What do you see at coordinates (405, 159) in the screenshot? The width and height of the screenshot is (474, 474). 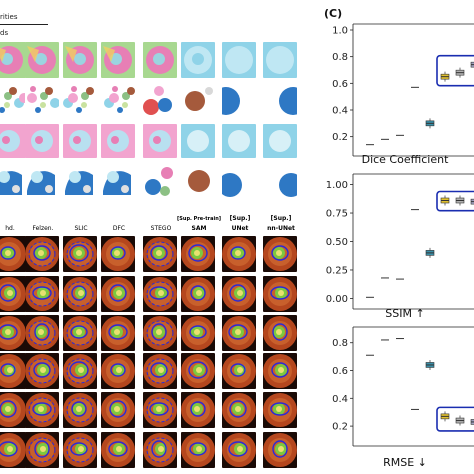 I see `x-axis-label: Dice Coefficient` at bounding box center [405, 159].